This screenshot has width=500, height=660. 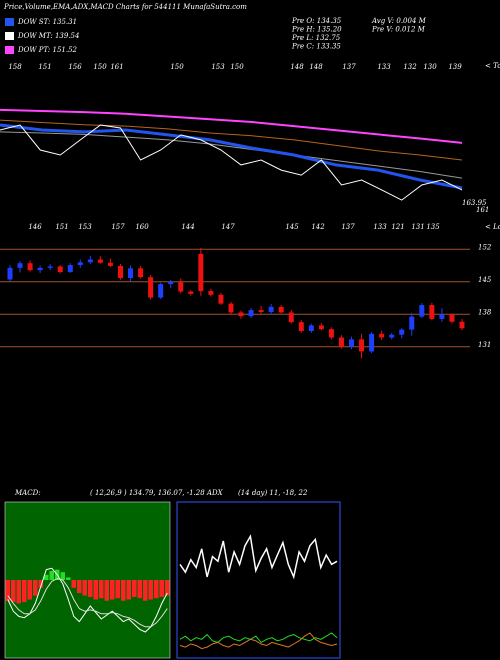 What do you see at coordinates (142, 227) in the screenshot?
I see `low-label: 160` at bounding box center [142, 227].